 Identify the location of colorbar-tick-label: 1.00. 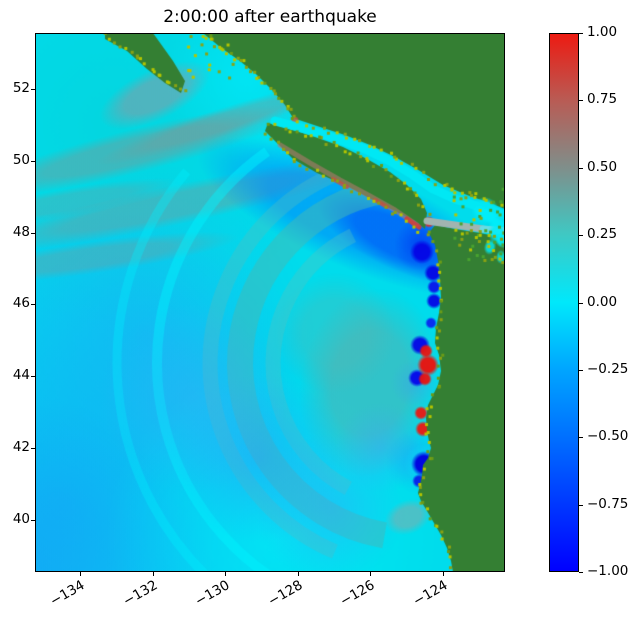
(602, 32).